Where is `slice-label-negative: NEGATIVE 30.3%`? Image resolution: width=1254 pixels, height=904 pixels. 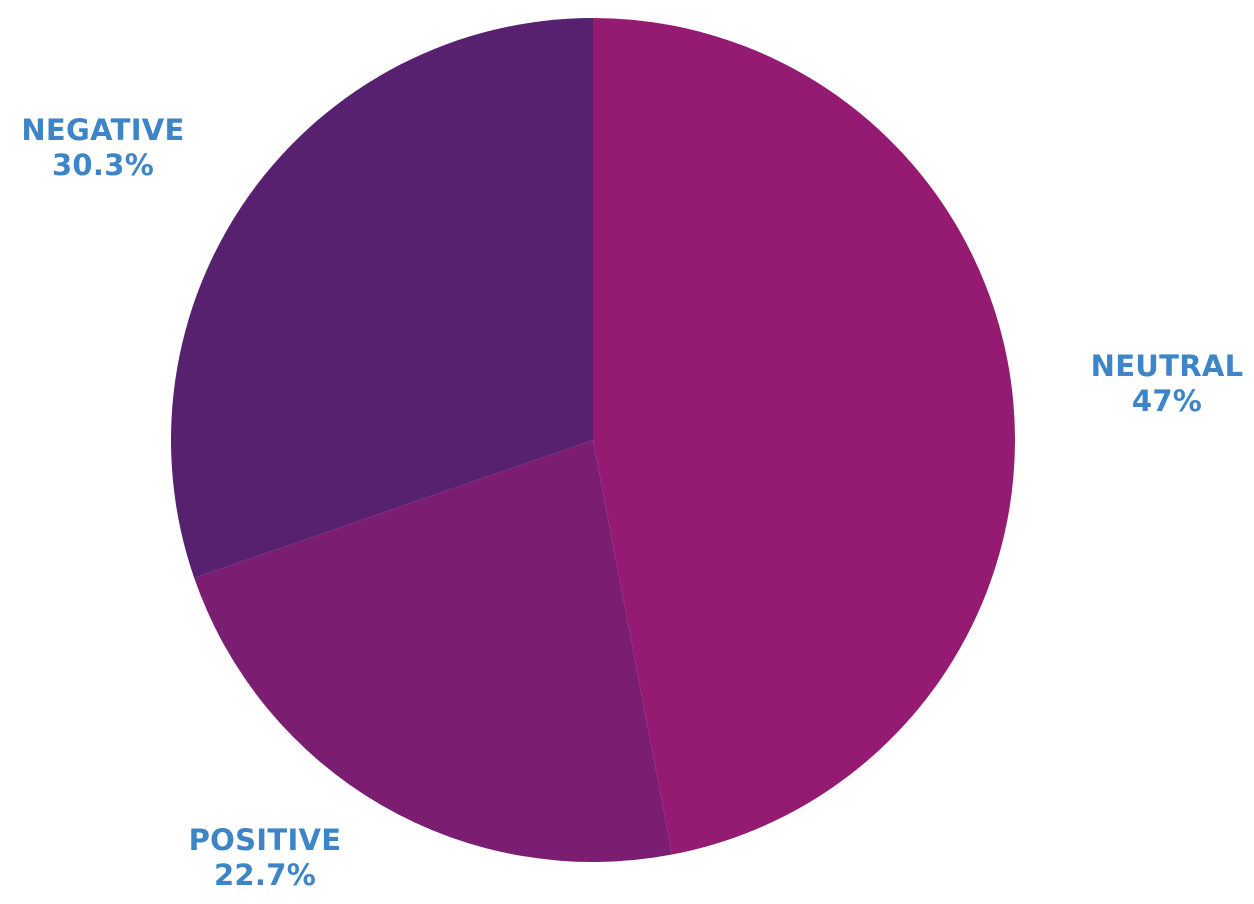
slice-label-negative: NEGATIVE 30.3% is located at coordinates (102, 148).